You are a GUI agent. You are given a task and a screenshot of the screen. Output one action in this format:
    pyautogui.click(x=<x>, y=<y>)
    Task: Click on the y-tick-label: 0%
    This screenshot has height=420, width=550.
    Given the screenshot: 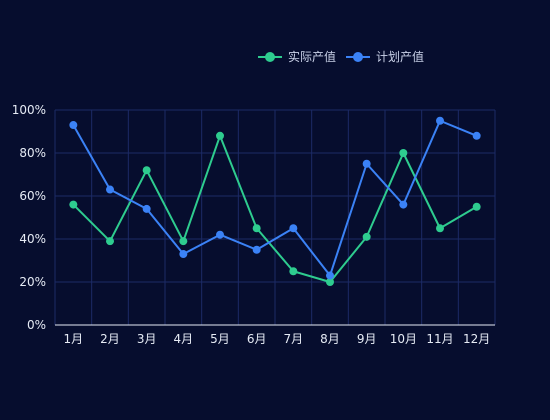 What is the action you would take?
    pyautogui.click(x=36, y=325)
    